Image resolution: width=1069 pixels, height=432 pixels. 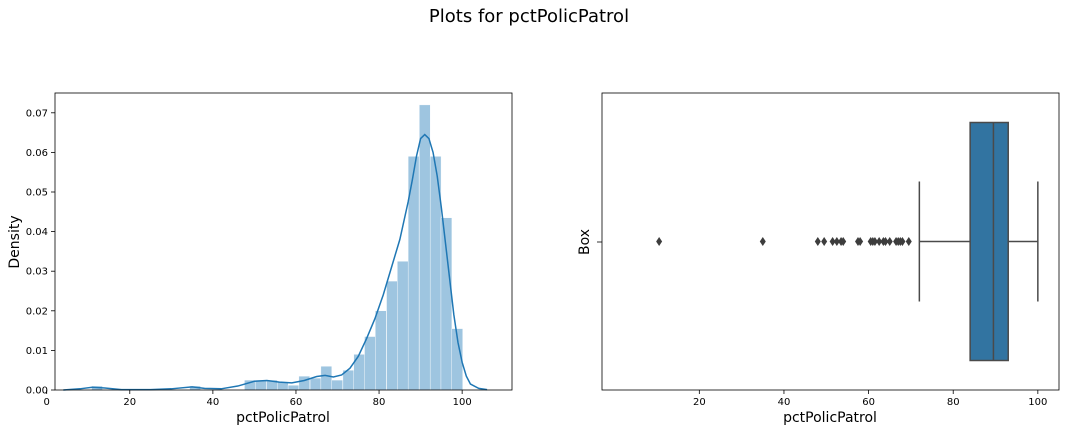 I want to click on box-plot-x-axis: 20 40 60 80 100, so click(x=870, y=399).